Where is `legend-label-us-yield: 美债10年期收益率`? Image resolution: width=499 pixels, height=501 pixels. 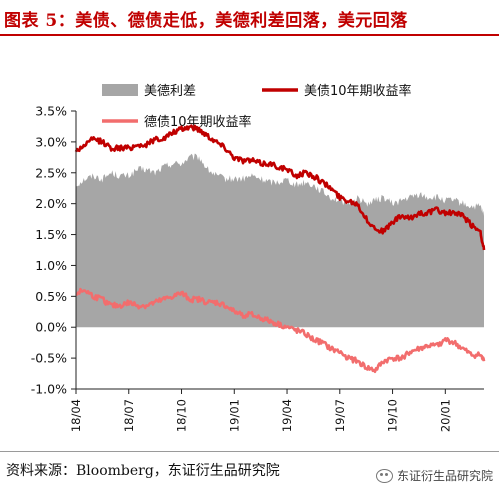
legend-label-us-yield: 美债10年期收益率 is located at coordinates (358, 91).